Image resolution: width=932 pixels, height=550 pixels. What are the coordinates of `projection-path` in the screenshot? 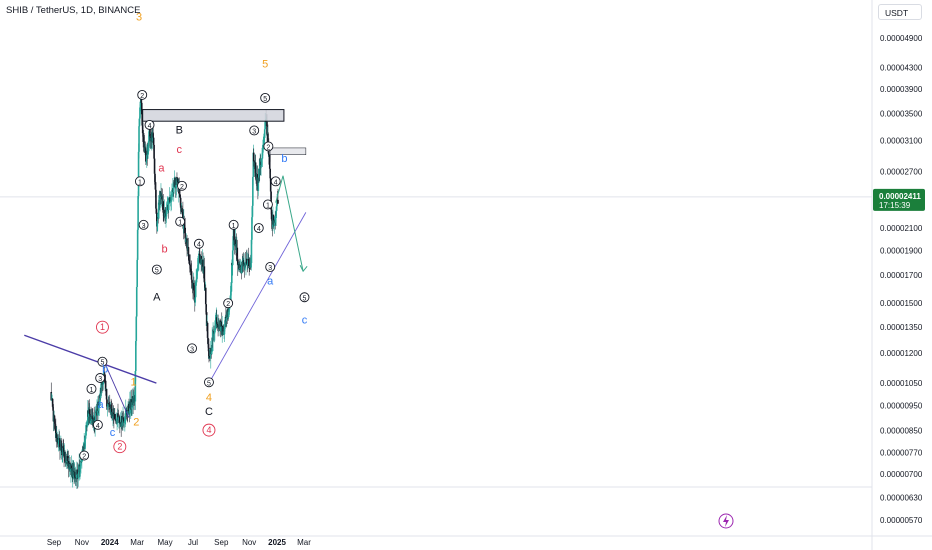 It's located at (289, 223).